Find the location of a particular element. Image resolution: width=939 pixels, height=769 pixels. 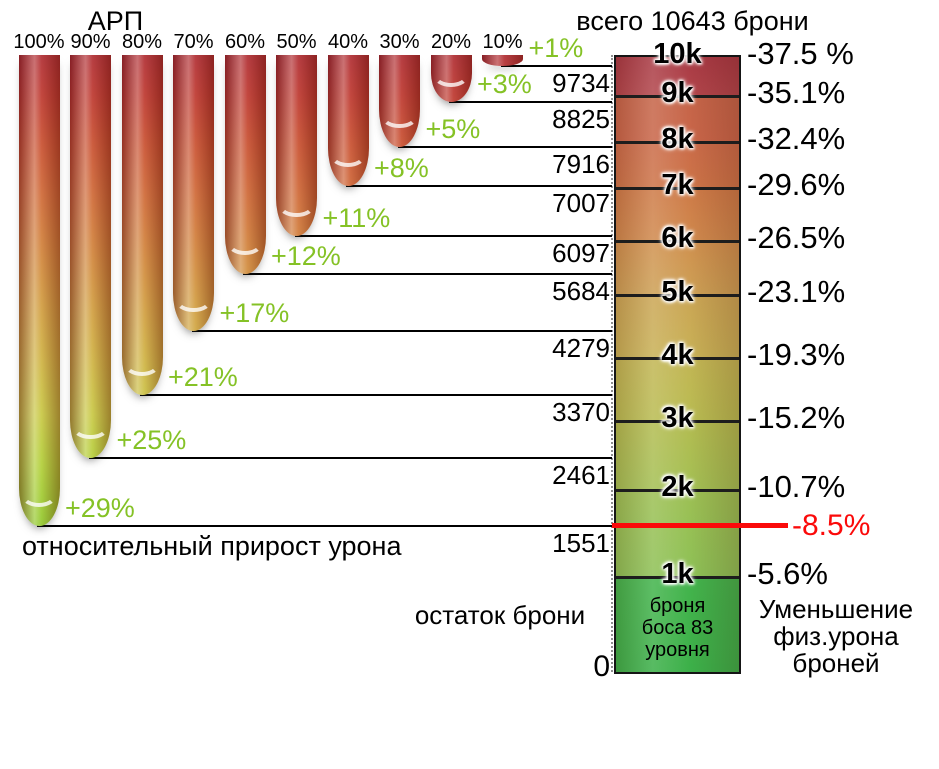

column-dotted-edge is located at coordinates (612, 363).